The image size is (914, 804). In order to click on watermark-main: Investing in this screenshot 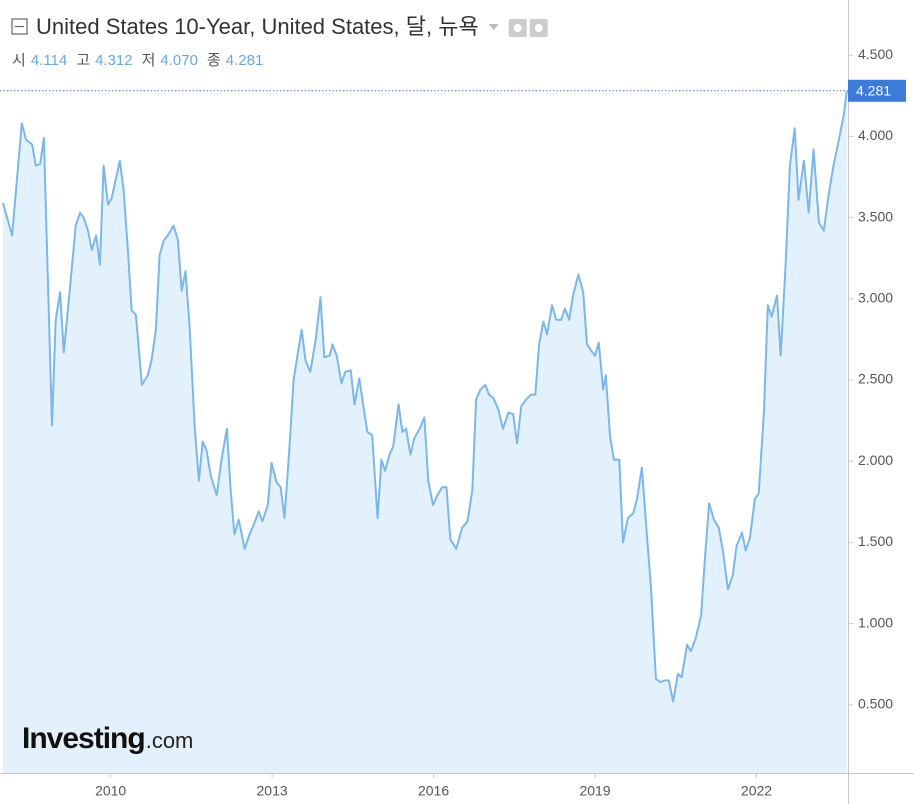, I will do `click(83, 738)`.